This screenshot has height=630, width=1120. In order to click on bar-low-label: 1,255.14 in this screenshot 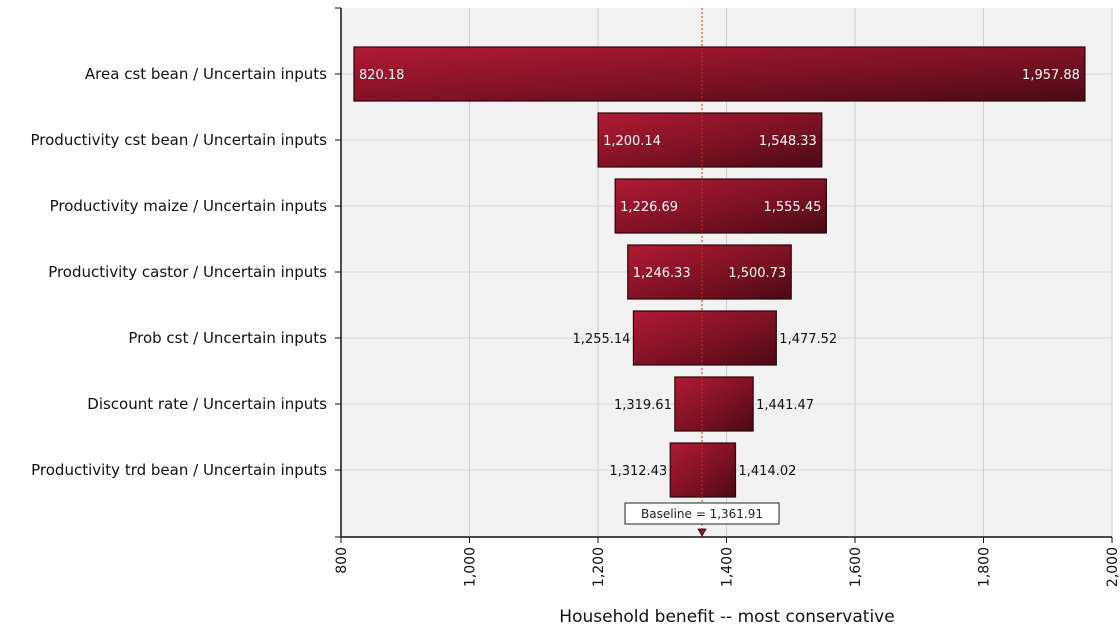, I will do `click(602, 339)`.